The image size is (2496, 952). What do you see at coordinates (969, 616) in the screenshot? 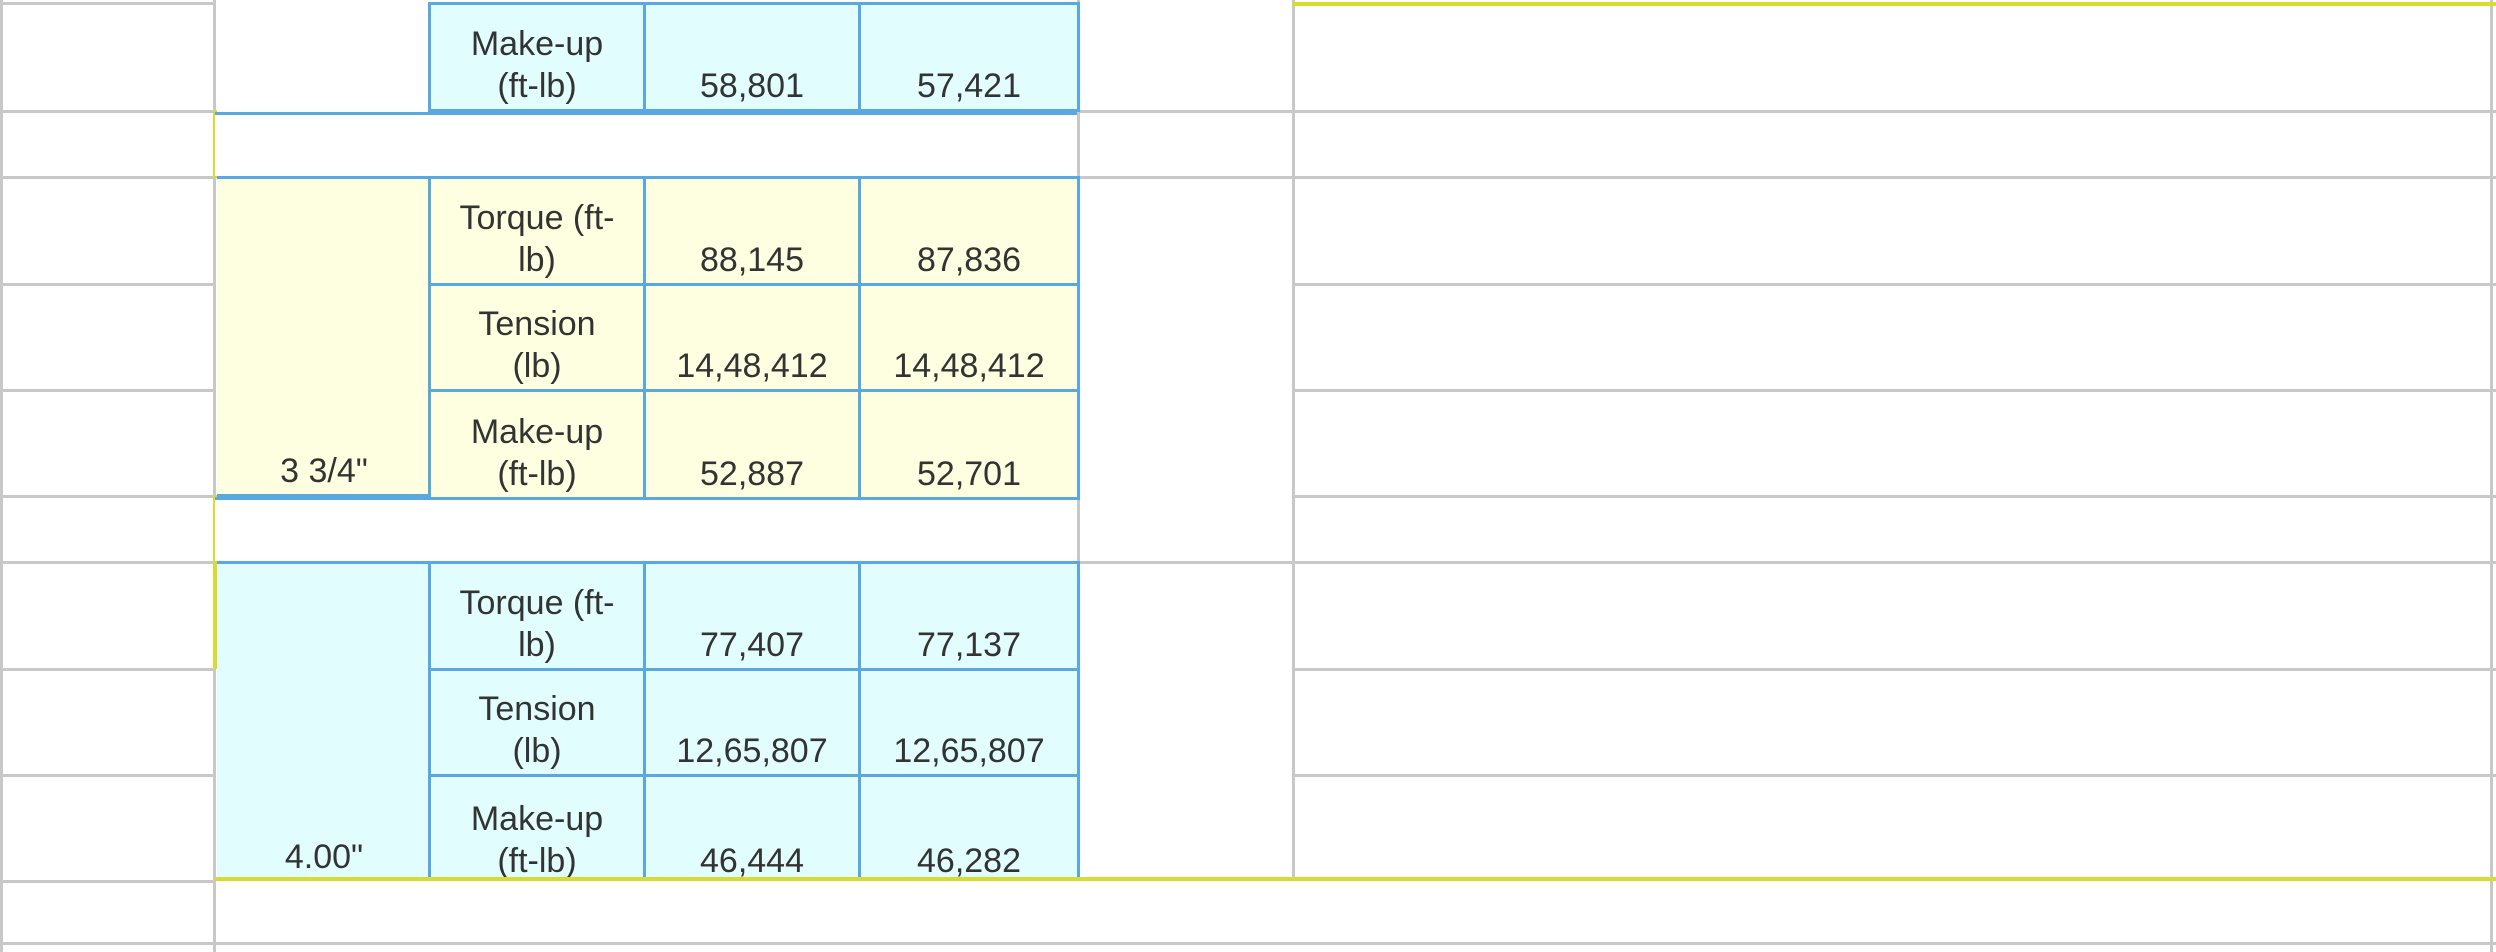
I see `value-cell: 77,137` at bounding box center [969, 616].